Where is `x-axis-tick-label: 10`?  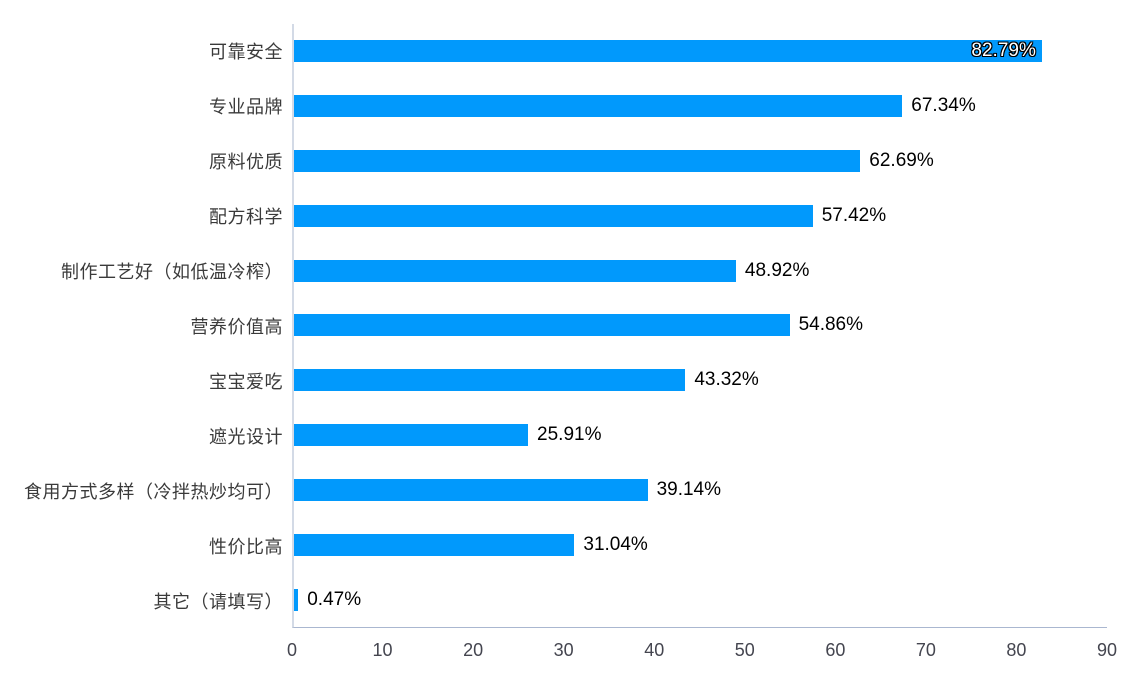
x-axis-tick-label: 10 is located at coordinates (382, 650).